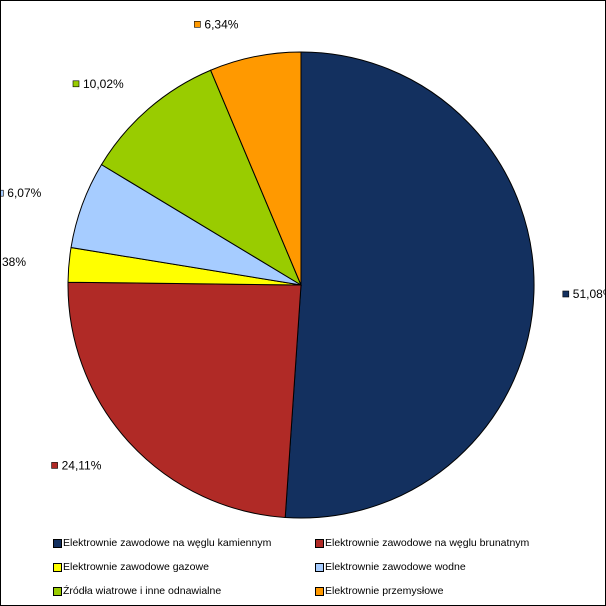 This screenshot has height=606, width=606. I want to click on legend-label: Elektrownie zawodowe na węglu kamiennym, so click(167, 543).